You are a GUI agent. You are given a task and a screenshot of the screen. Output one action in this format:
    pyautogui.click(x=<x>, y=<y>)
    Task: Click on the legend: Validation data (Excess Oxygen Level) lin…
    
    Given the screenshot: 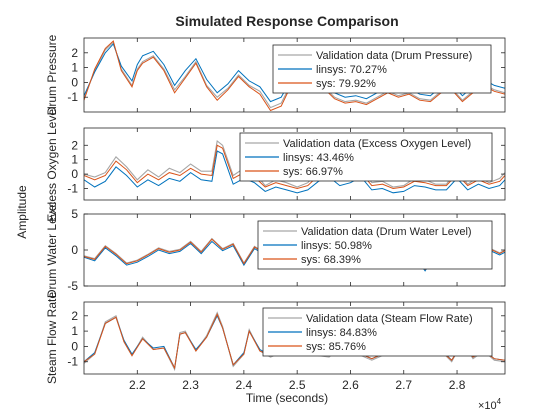 What is the action you would take?
    pyautogui.click(x=366, y=157)
    